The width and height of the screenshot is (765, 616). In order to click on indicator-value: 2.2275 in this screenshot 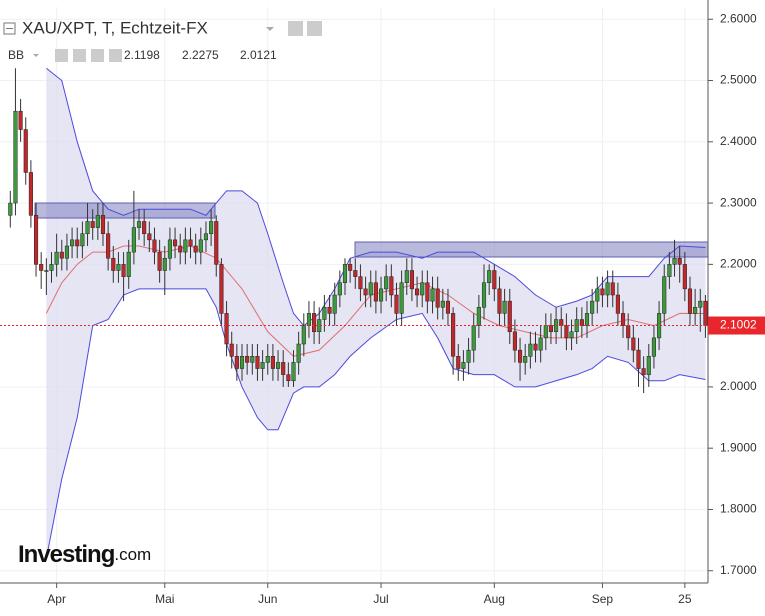, I will do `click(200, 55)`.